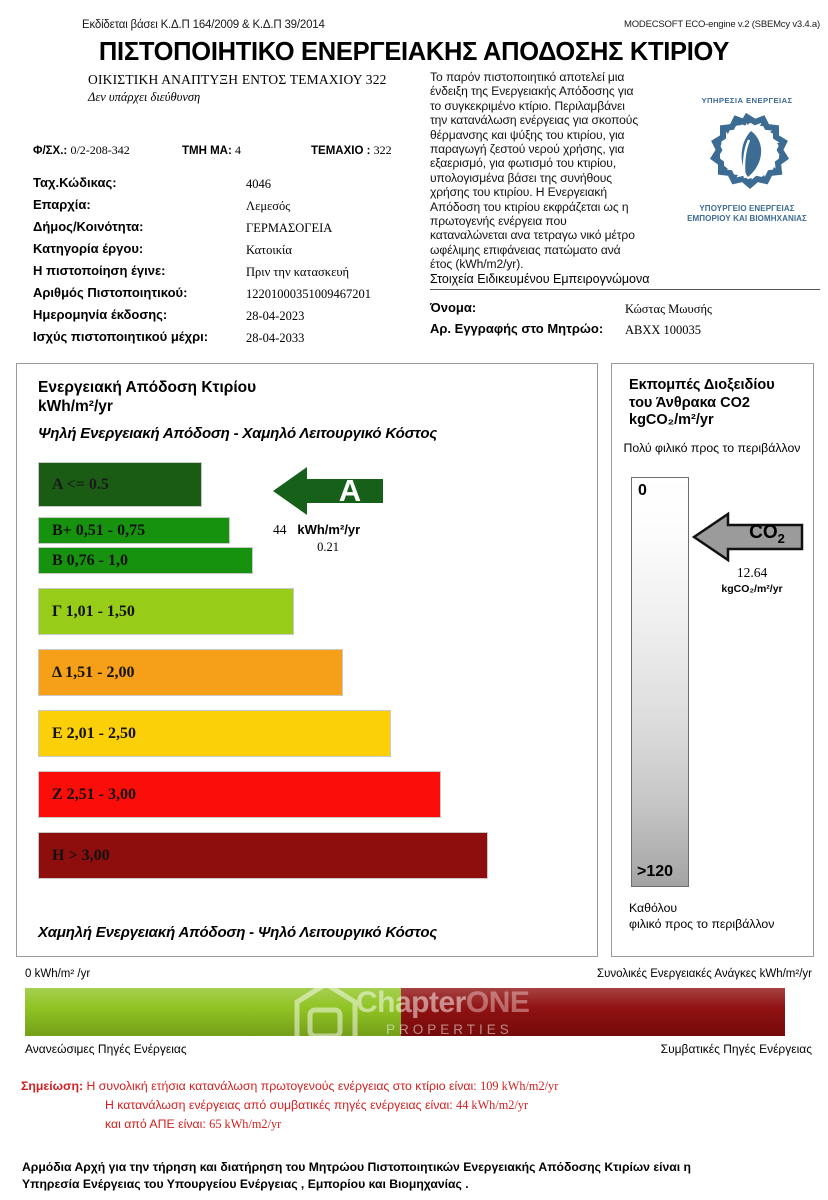 The height and width of the screenshot is (1200, 828). Describe the element at coordinates (747, 100) in the screenshot. I see `logo-top-label: ΥΠΗΡΕΣΙΑ ΕΝΕΡΓΕΙΑΣ` at that location.